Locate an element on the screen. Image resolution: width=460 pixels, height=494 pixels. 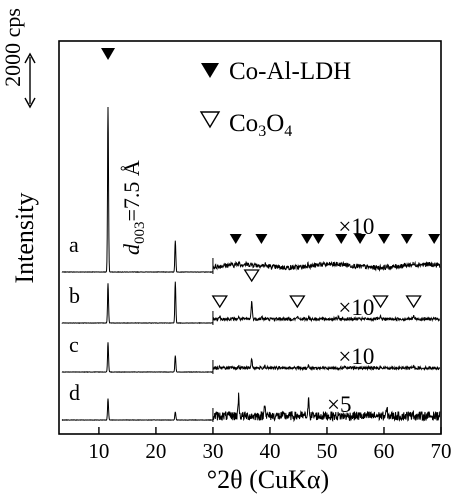
x-axis-ticks: 10 20 30 40 50 60 70 is located at coordinates (270, 445).